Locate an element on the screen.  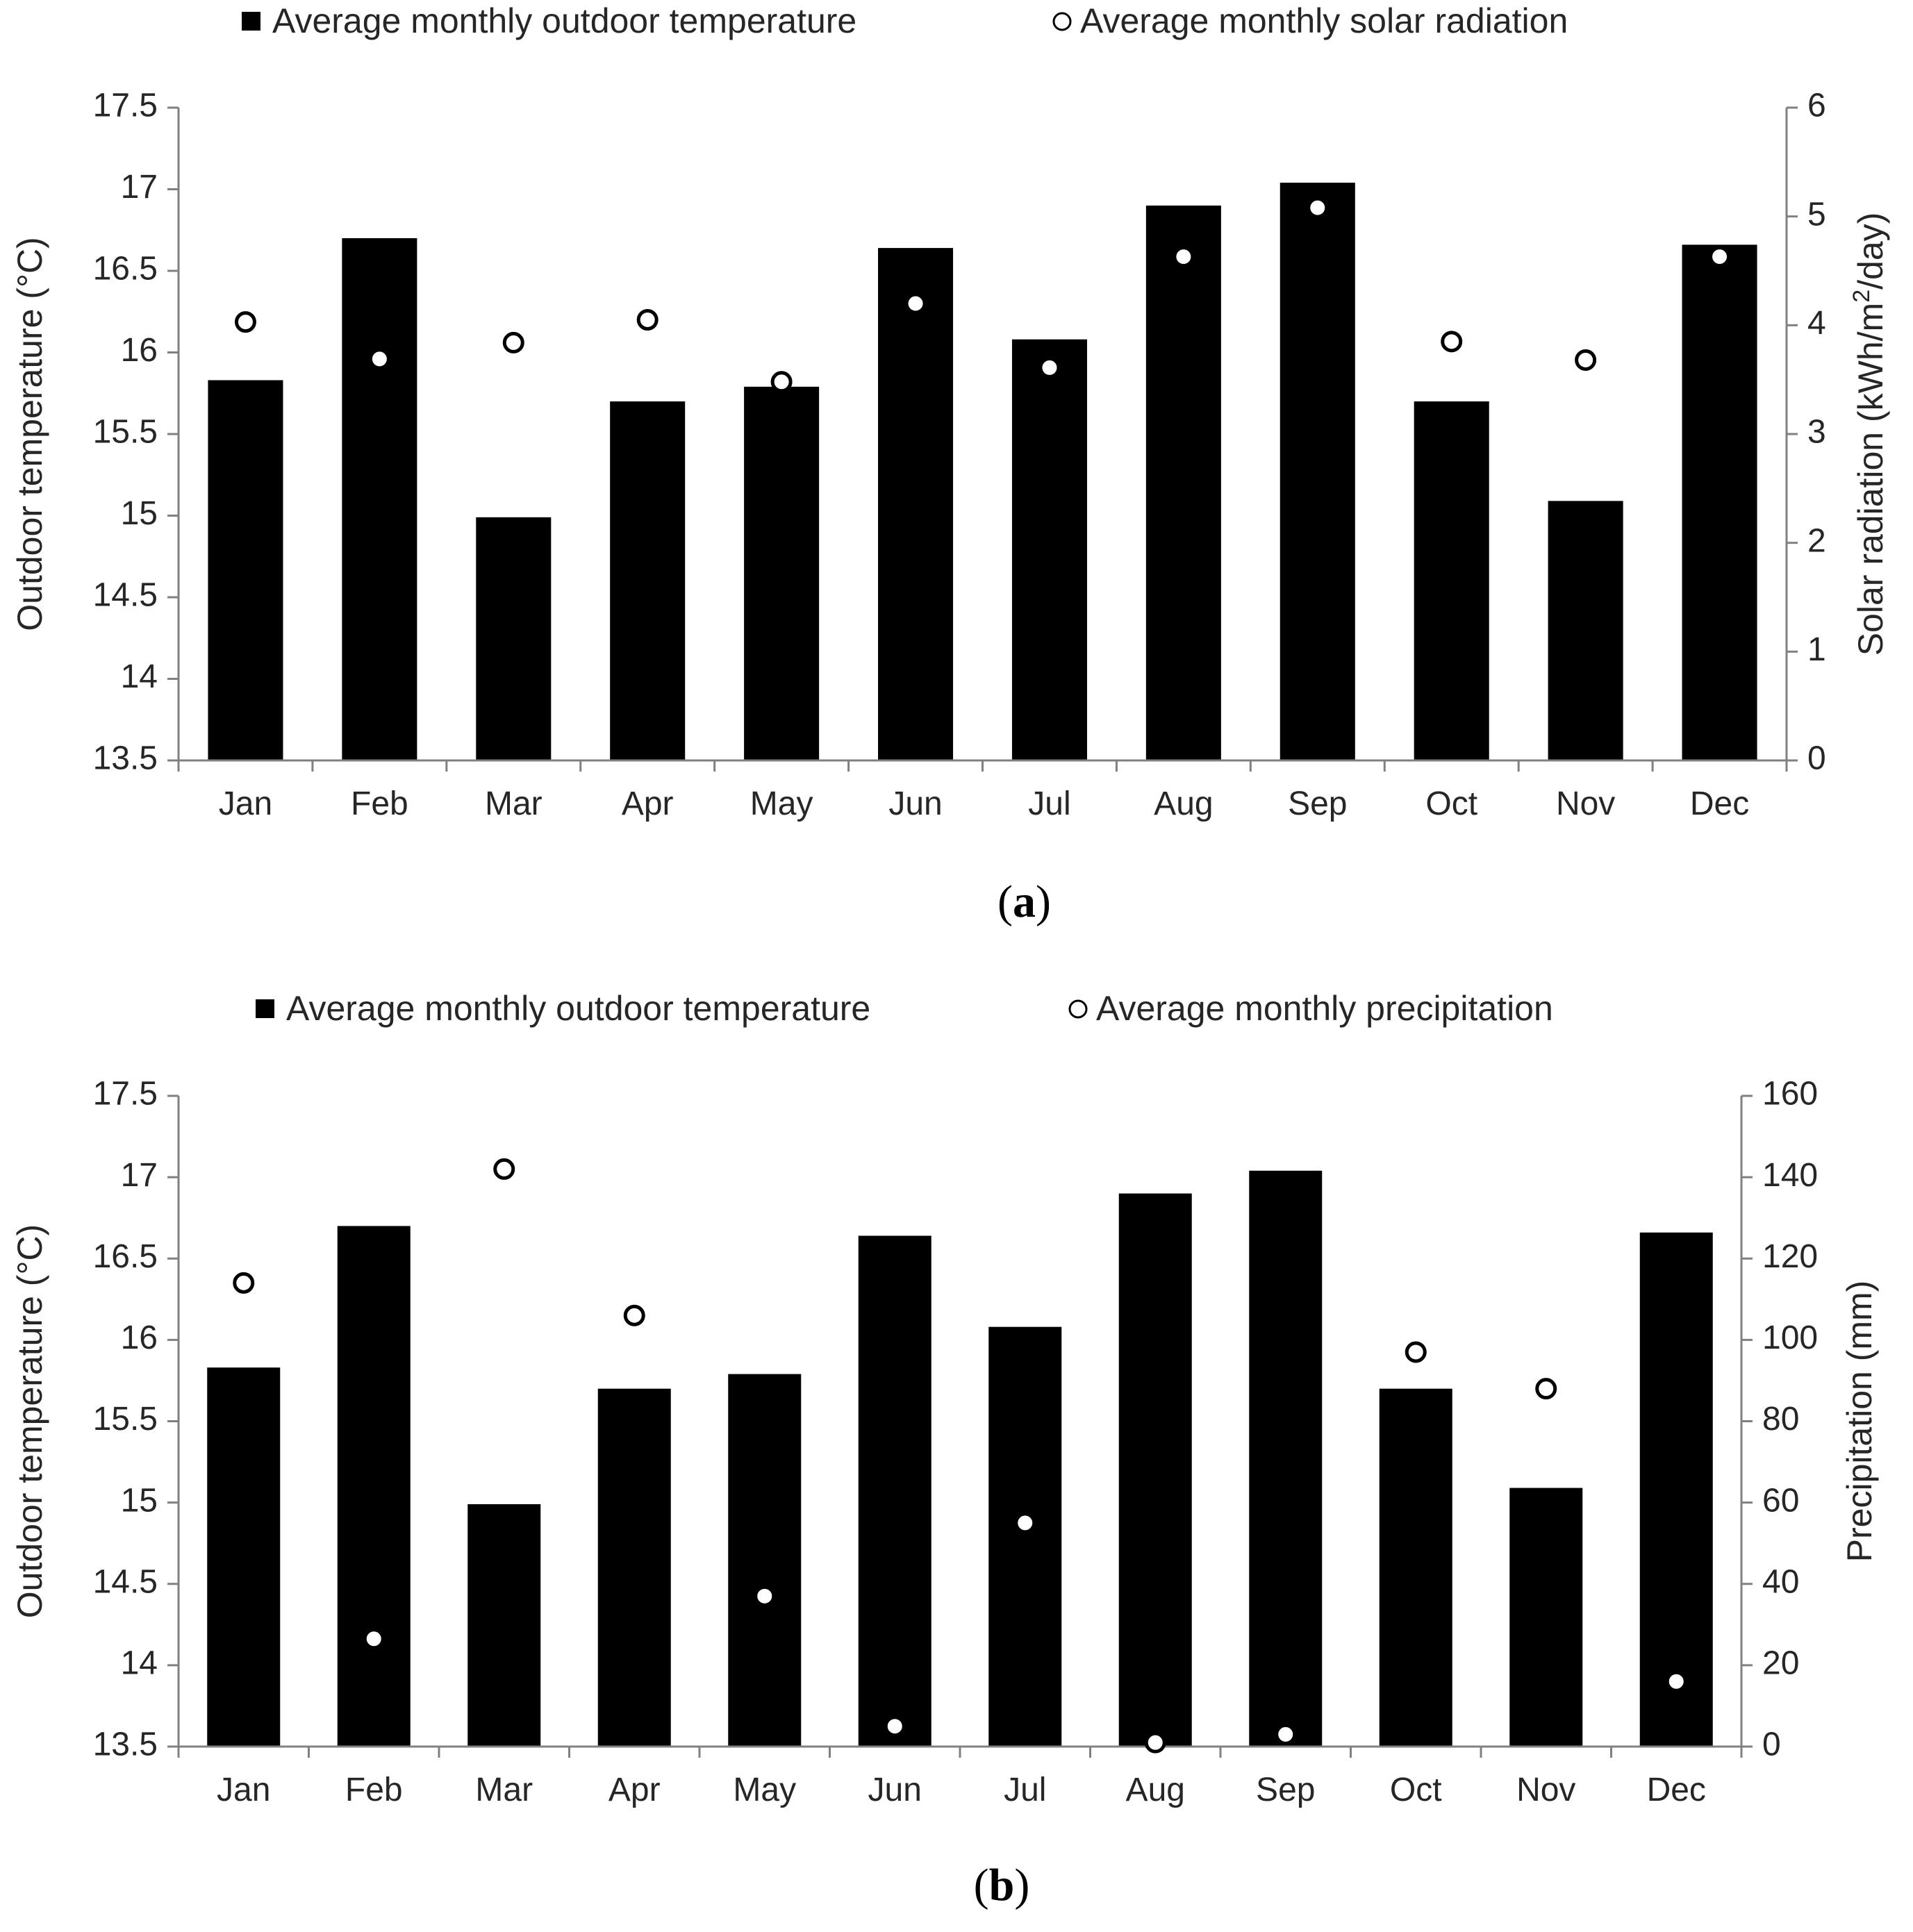
y2-tick-label: 100 is located at coordinates (1790, 1337).